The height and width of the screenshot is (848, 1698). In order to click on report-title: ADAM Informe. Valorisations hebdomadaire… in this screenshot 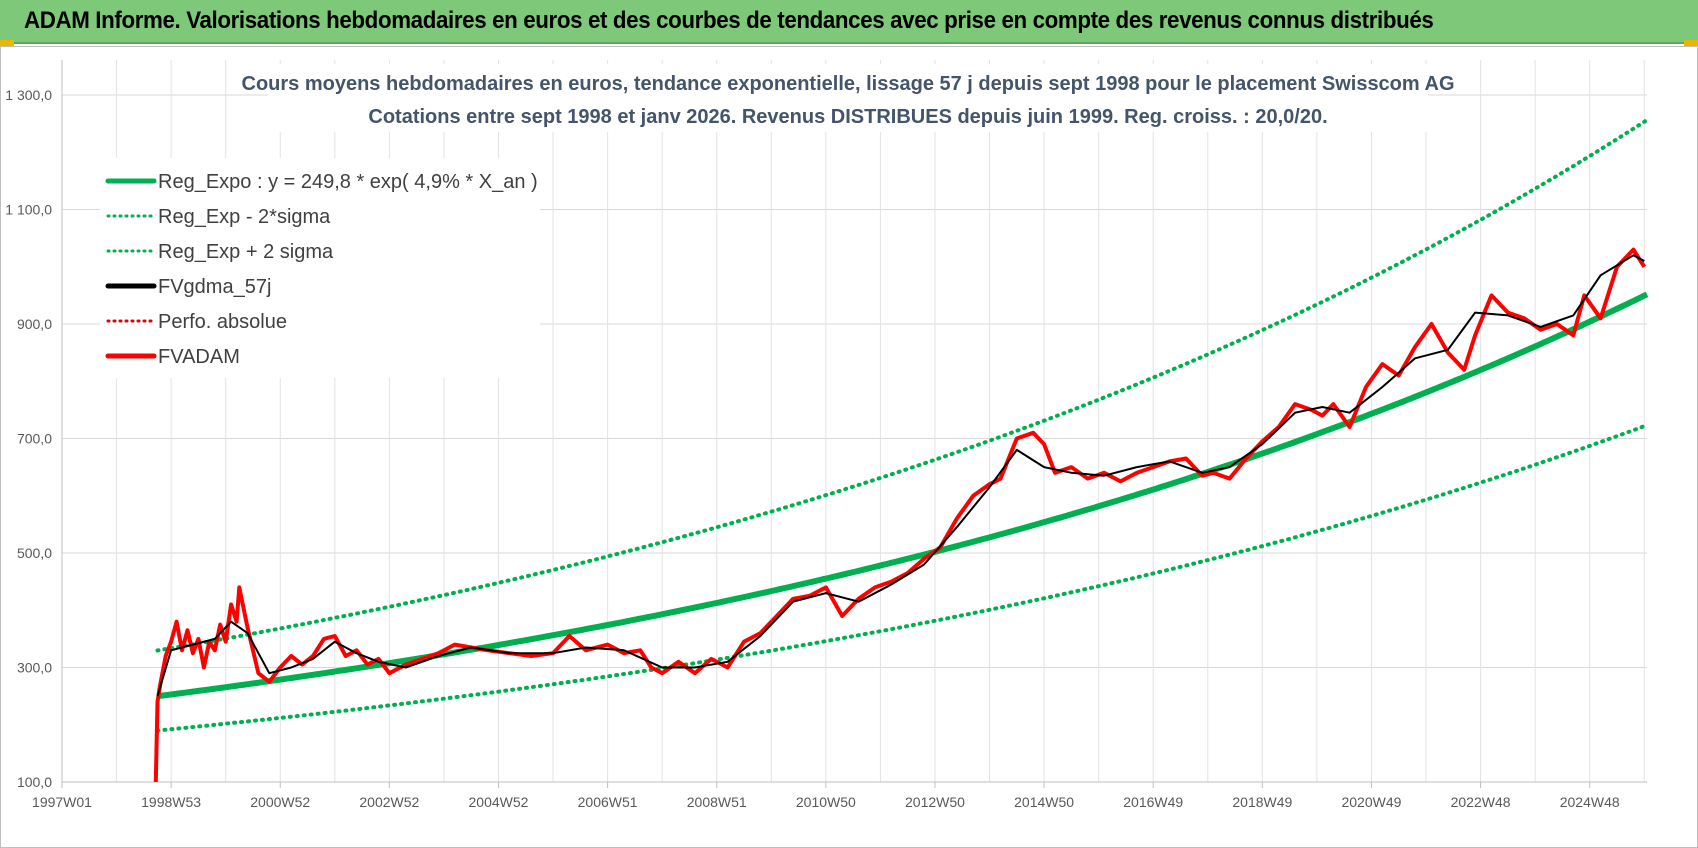, I will do `click(729, 20)`.